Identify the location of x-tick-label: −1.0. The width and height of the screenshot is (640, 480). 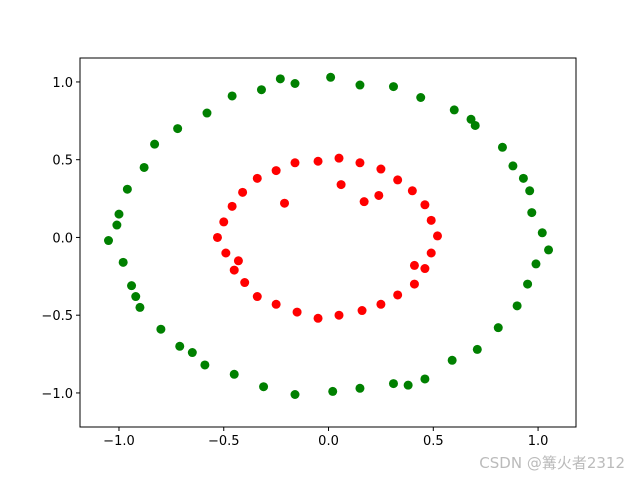
(119, 441).